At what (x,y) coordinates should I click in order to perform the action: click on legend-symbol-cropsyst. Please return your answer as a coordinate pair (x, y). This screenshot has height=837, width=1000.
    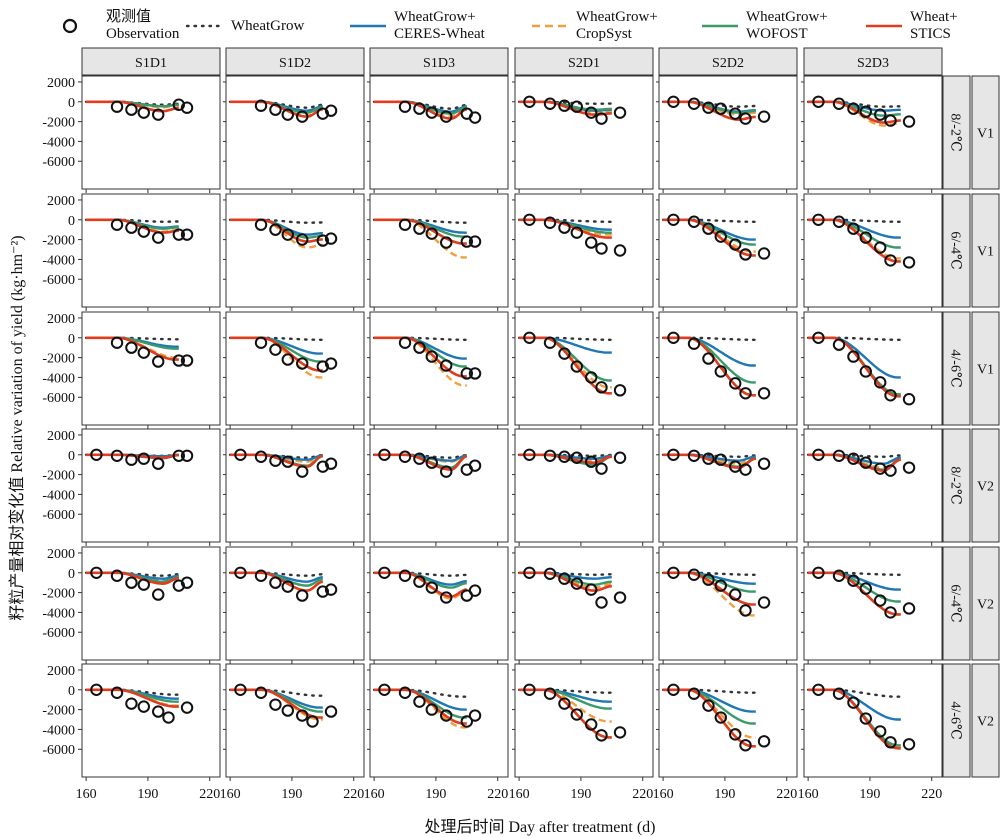
    Looking at the image, I should click on (550, 26).